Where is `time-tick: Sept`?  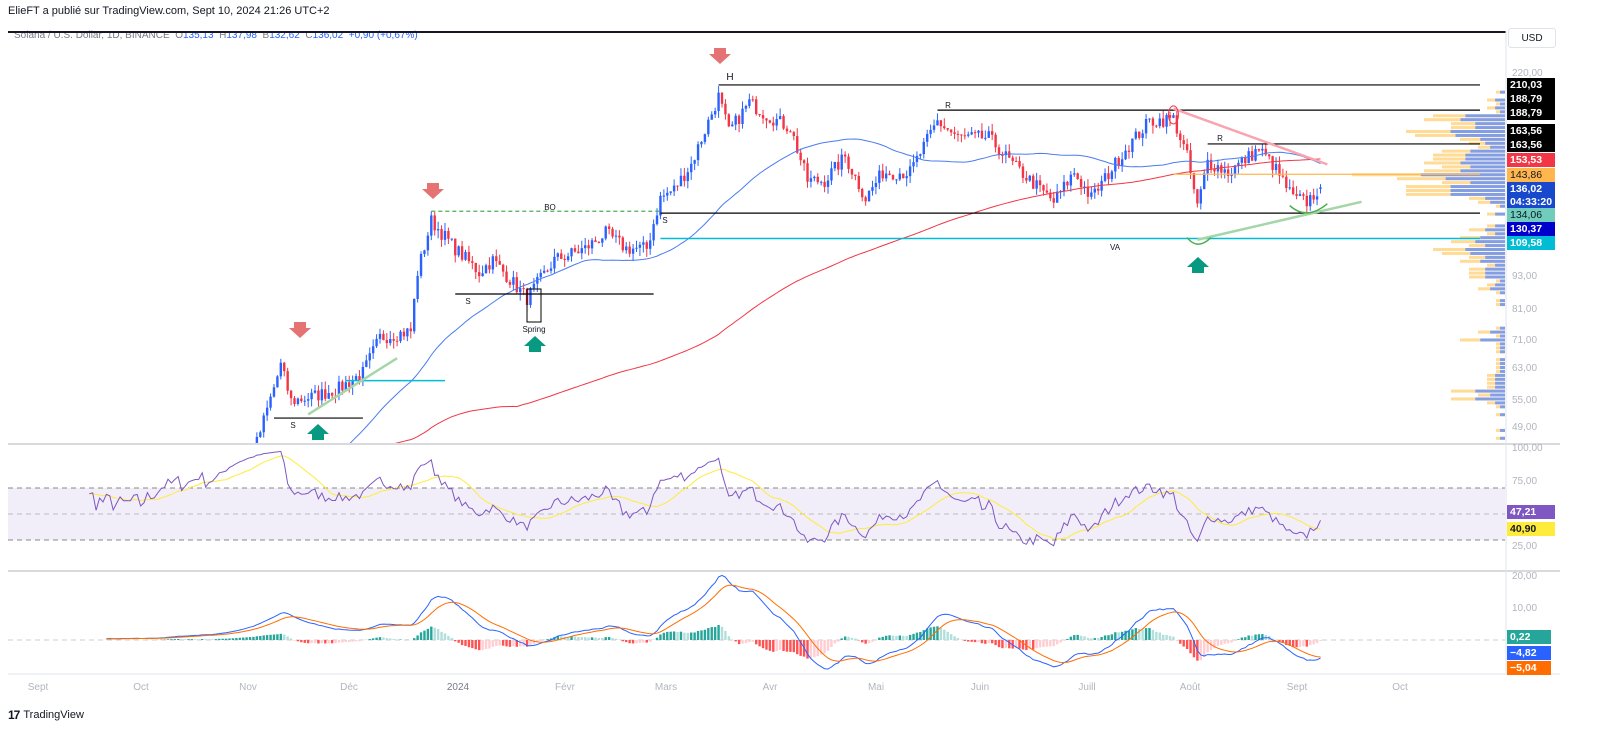
time-tick: Sept is located at coordinates (1297, 687).